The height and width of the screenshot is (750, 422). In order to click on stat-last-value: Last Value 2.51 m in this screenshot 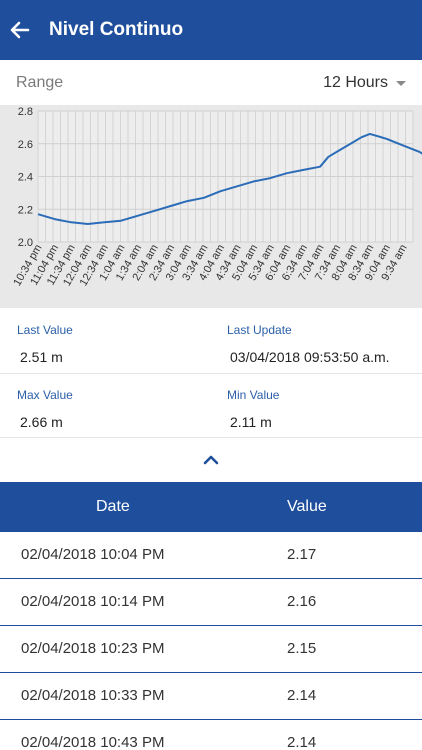, I will do `click(45, 344)`.